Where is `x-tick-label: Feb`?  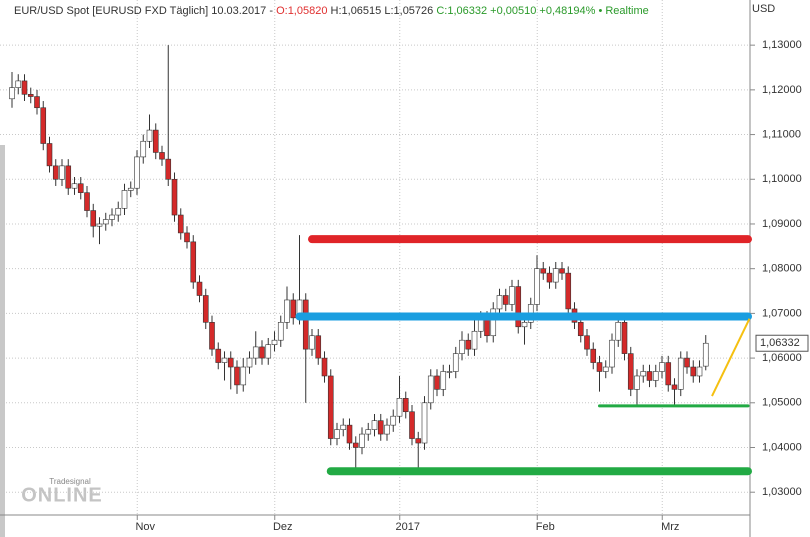 x-tick-label: Feb is located at coordinates (545, 527).